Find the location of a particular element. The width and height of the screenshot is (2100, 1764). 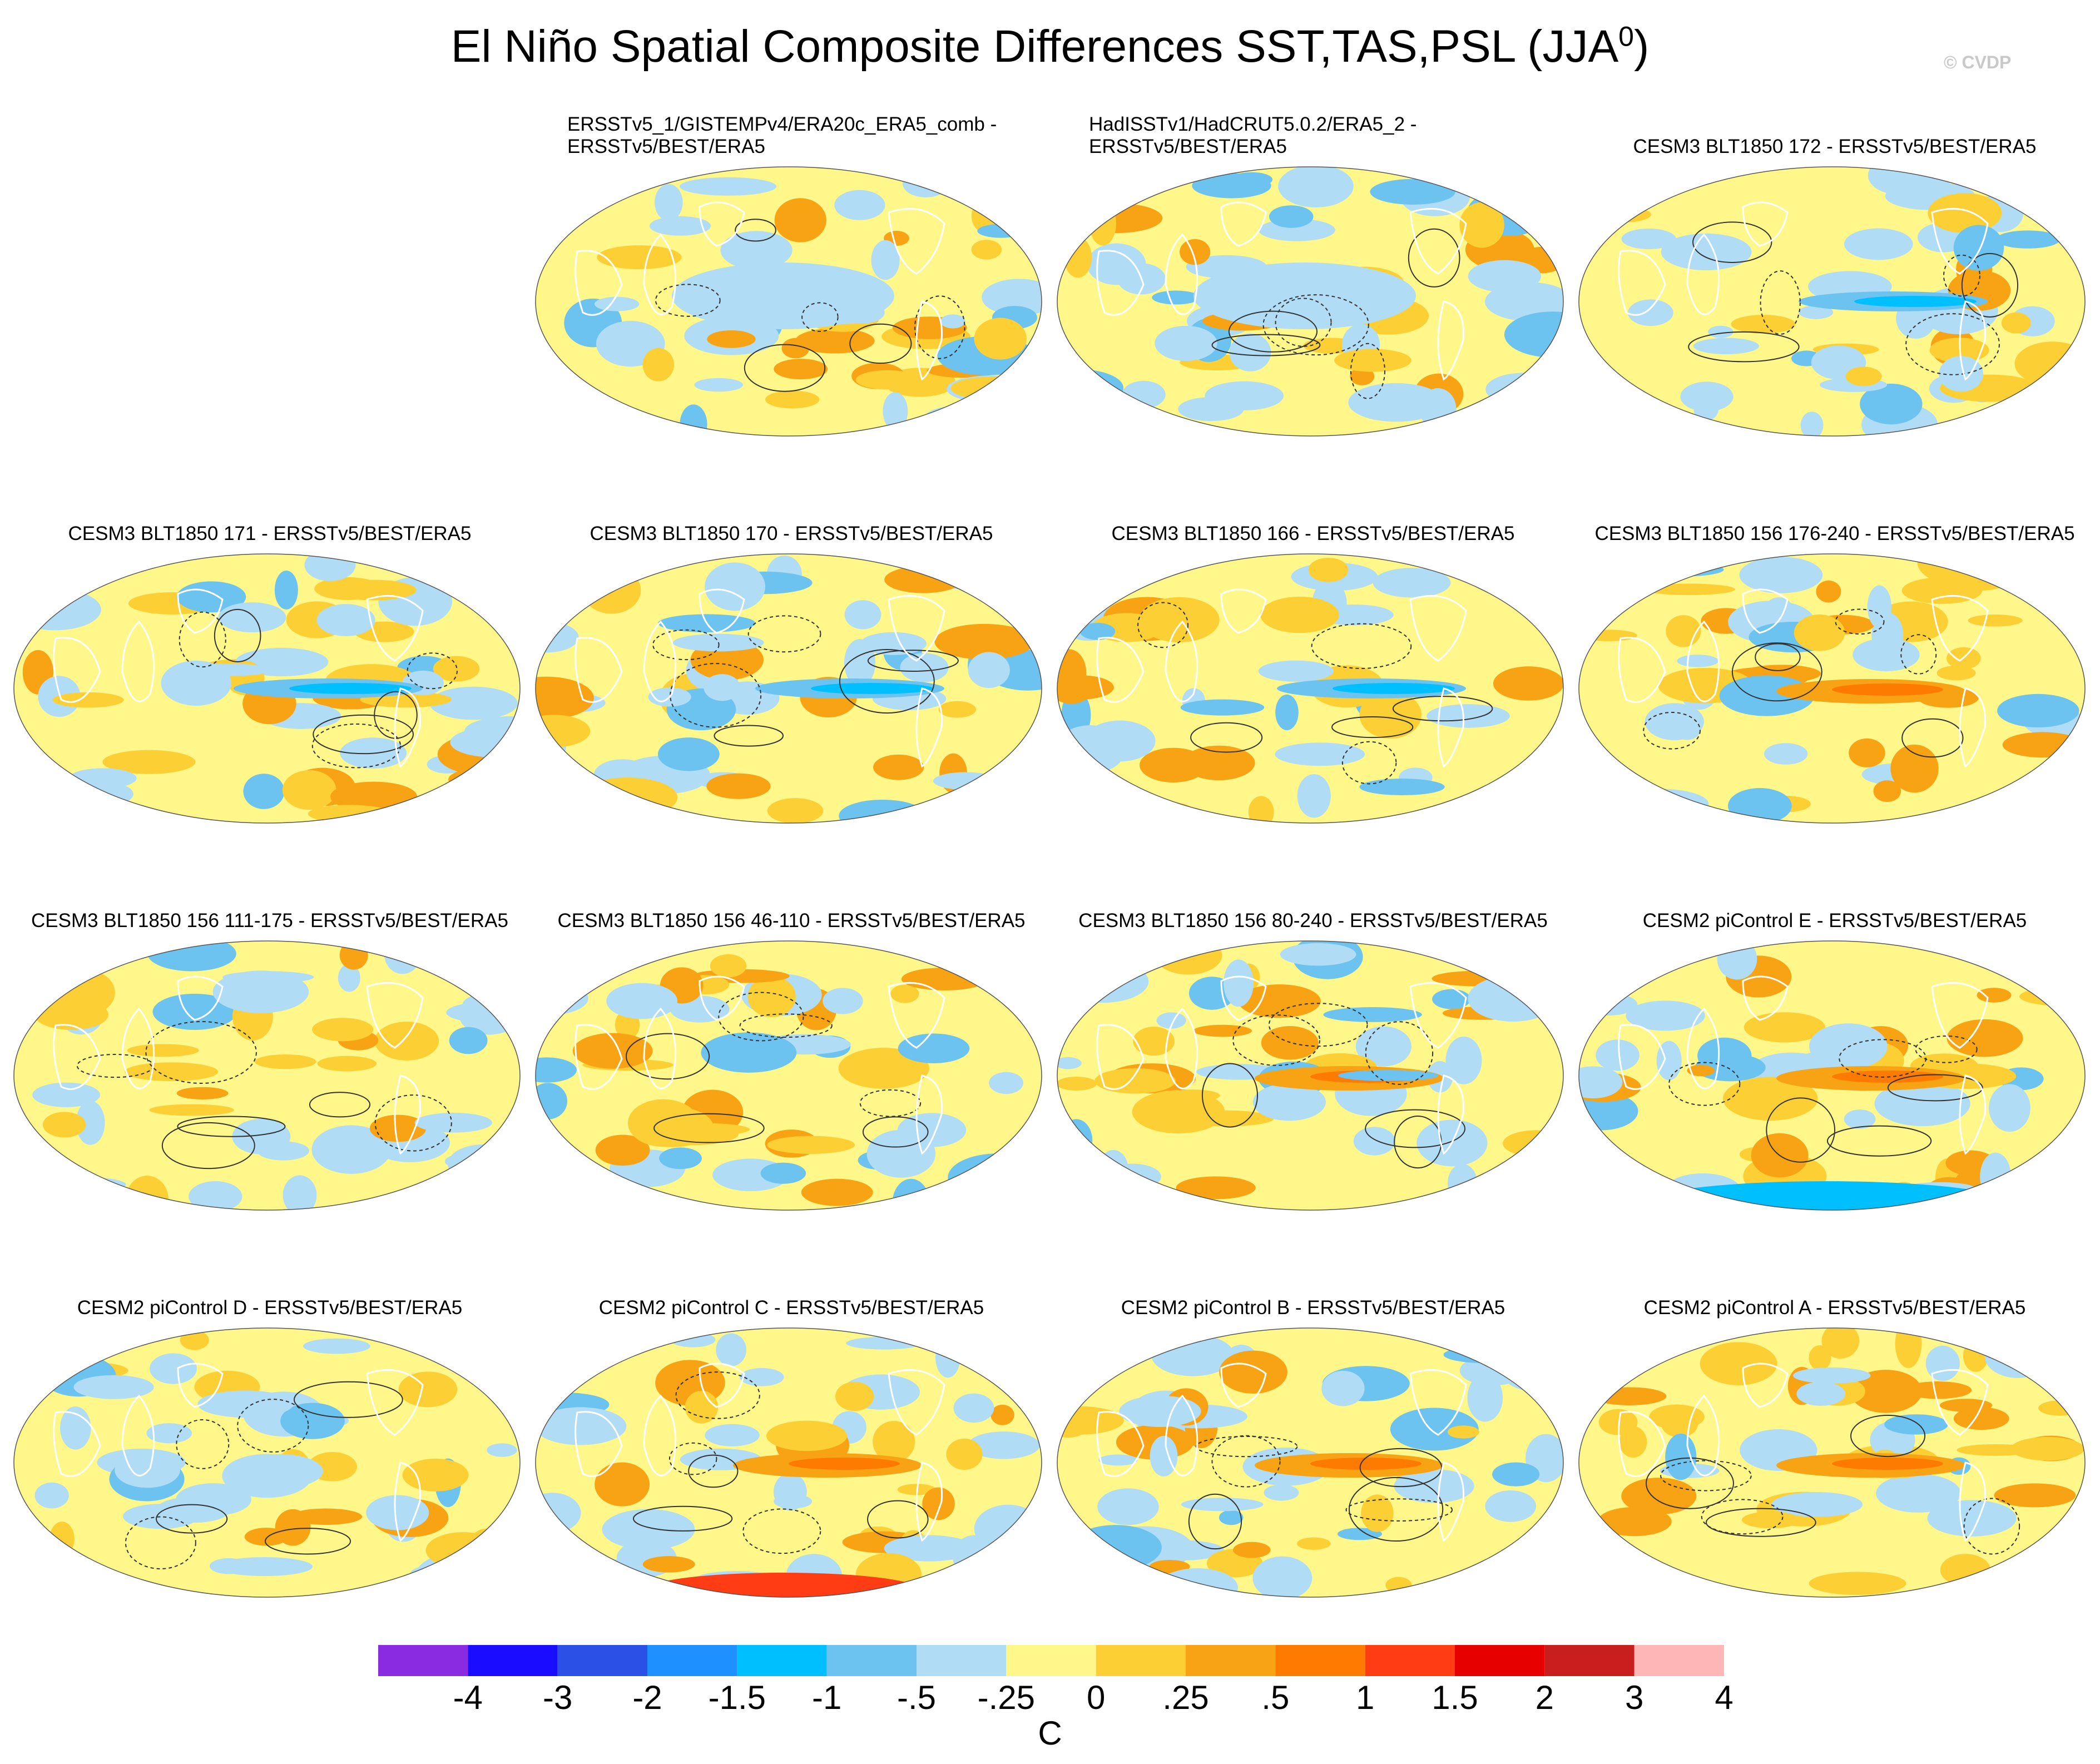

colorbar is located at coordinates (1051, 1660).